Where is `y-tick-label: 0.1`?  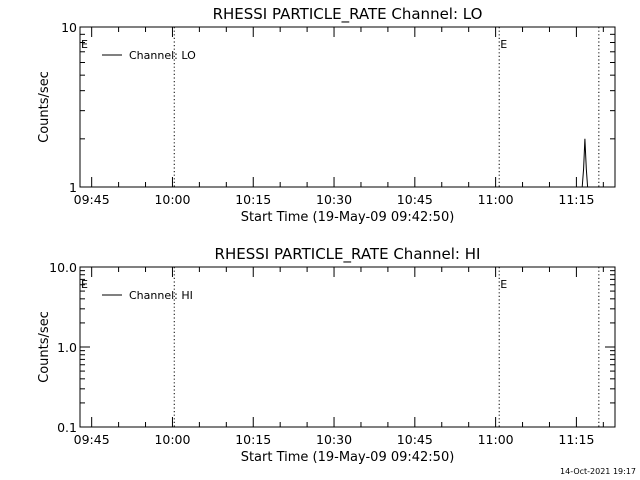
y-tick-label: 0.1 is located at coordinates (67, 427).